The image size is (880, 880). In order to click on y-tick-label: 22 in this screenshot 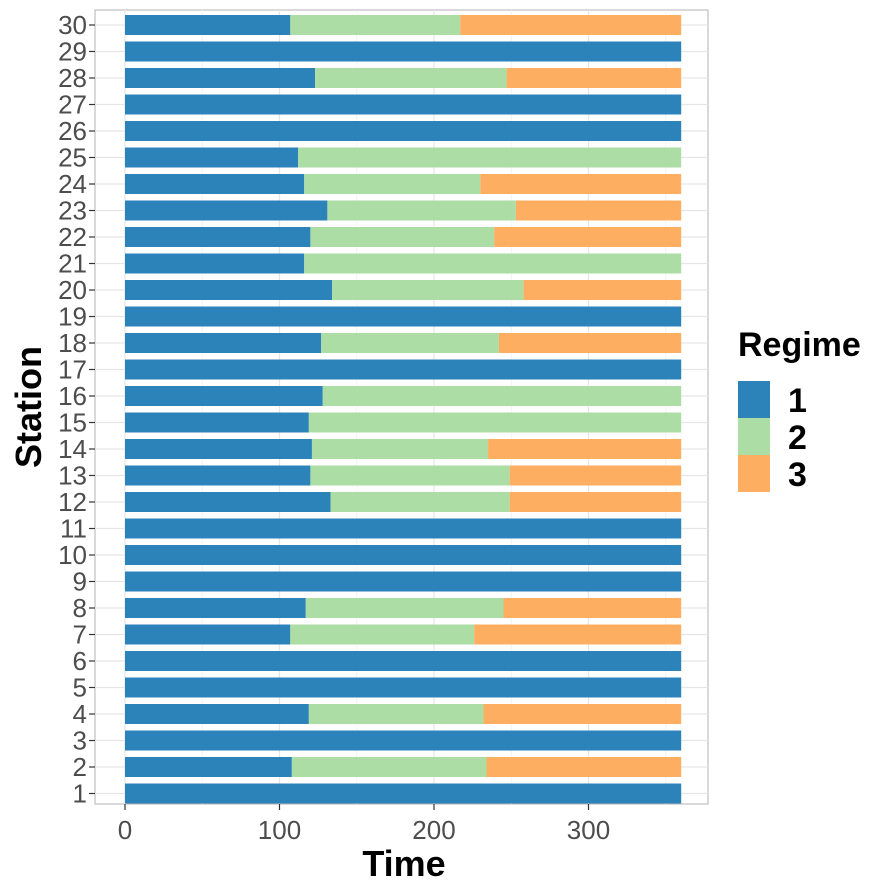, I will do `click(72, 237)`.